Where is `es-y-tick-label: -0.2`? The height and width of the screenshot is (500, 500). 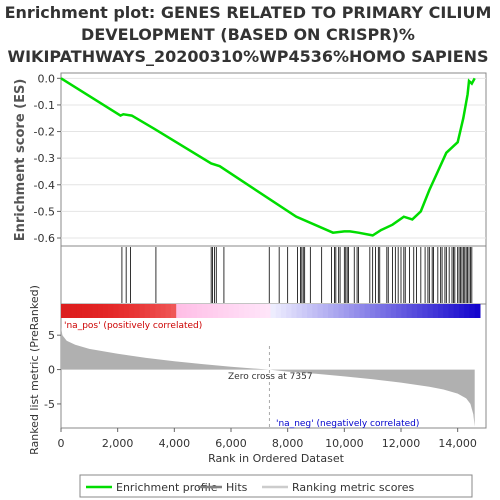 es-y-tick-label: -0.2 is located at coordinates (44, 132).